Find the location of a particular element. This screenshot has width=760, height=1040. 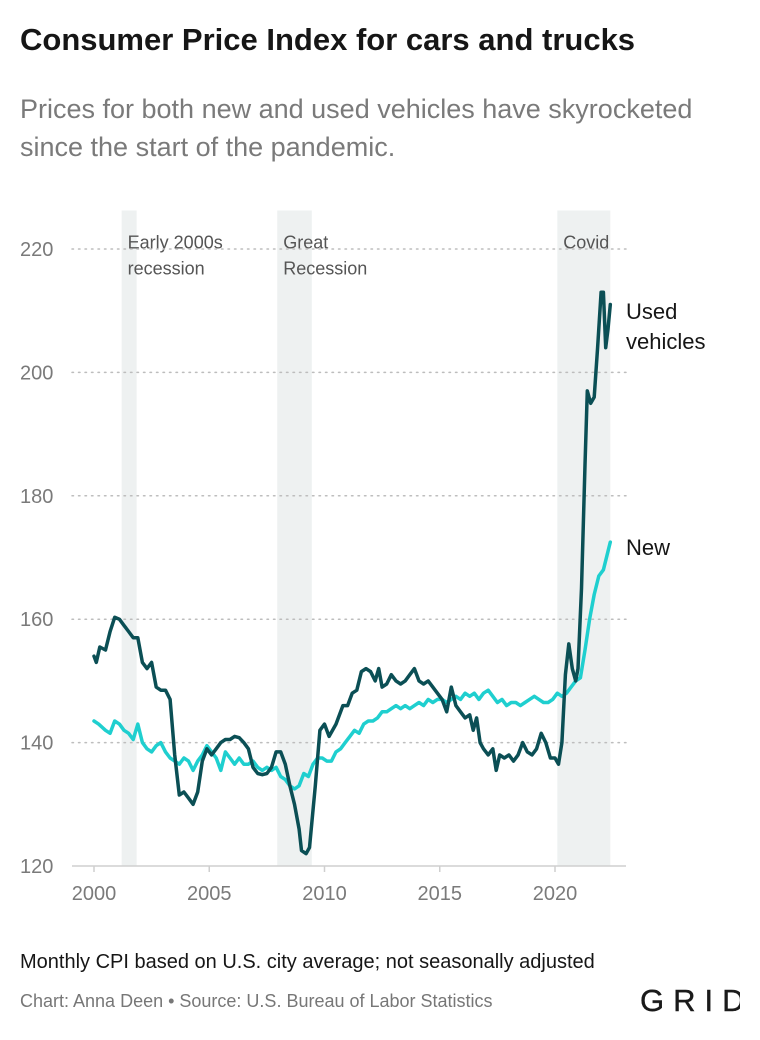

series-label-new: New is located at coordinates (648, 547).